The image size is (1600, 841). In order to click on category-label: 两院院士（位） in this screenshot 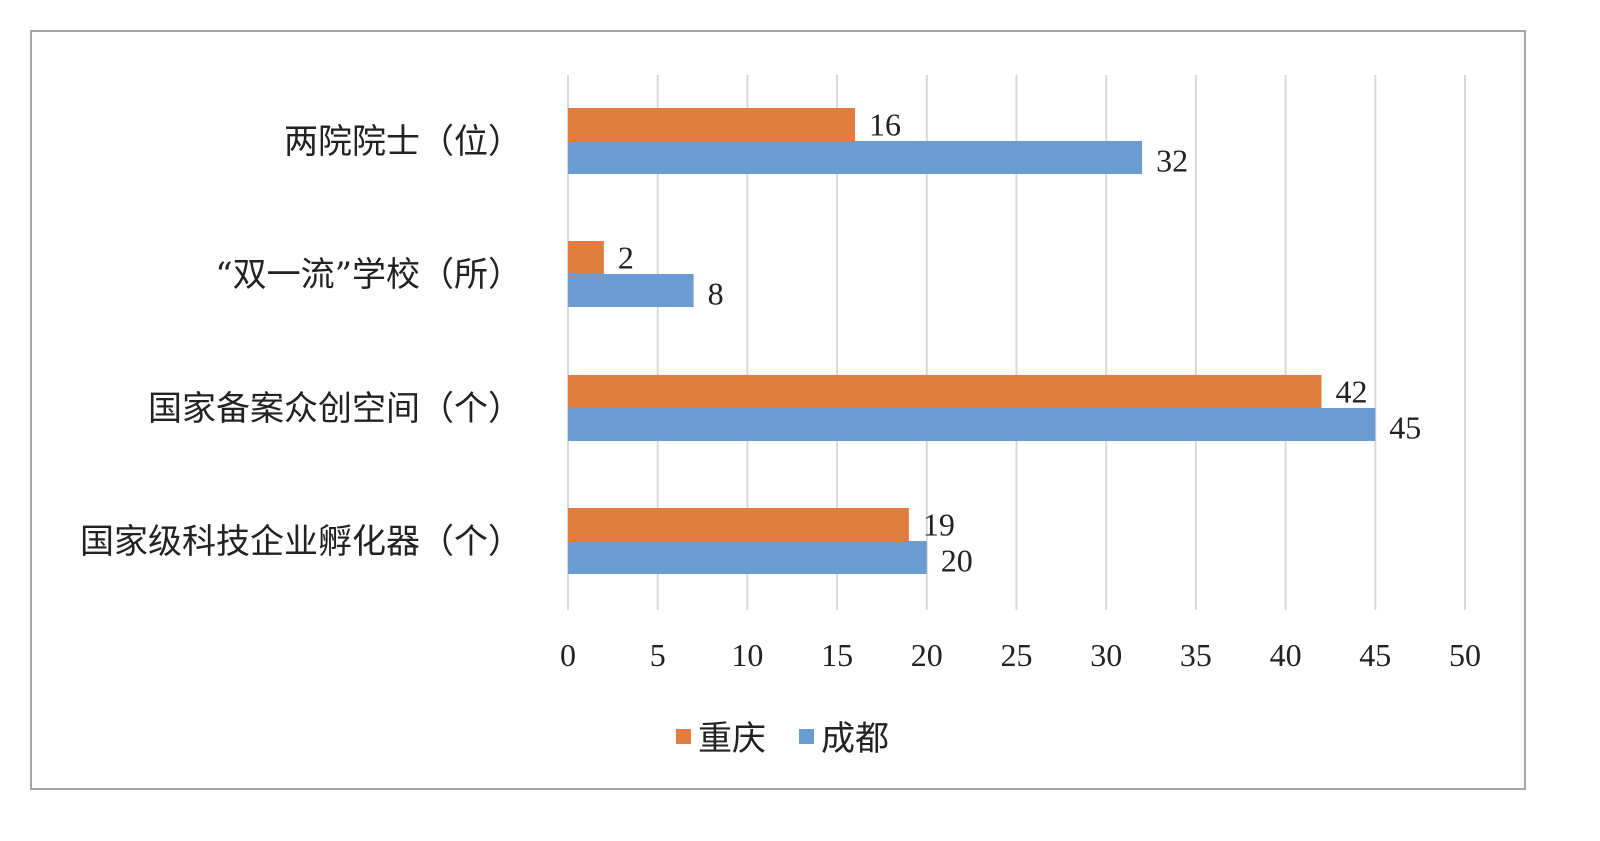, I will do `click(403, 142)`.